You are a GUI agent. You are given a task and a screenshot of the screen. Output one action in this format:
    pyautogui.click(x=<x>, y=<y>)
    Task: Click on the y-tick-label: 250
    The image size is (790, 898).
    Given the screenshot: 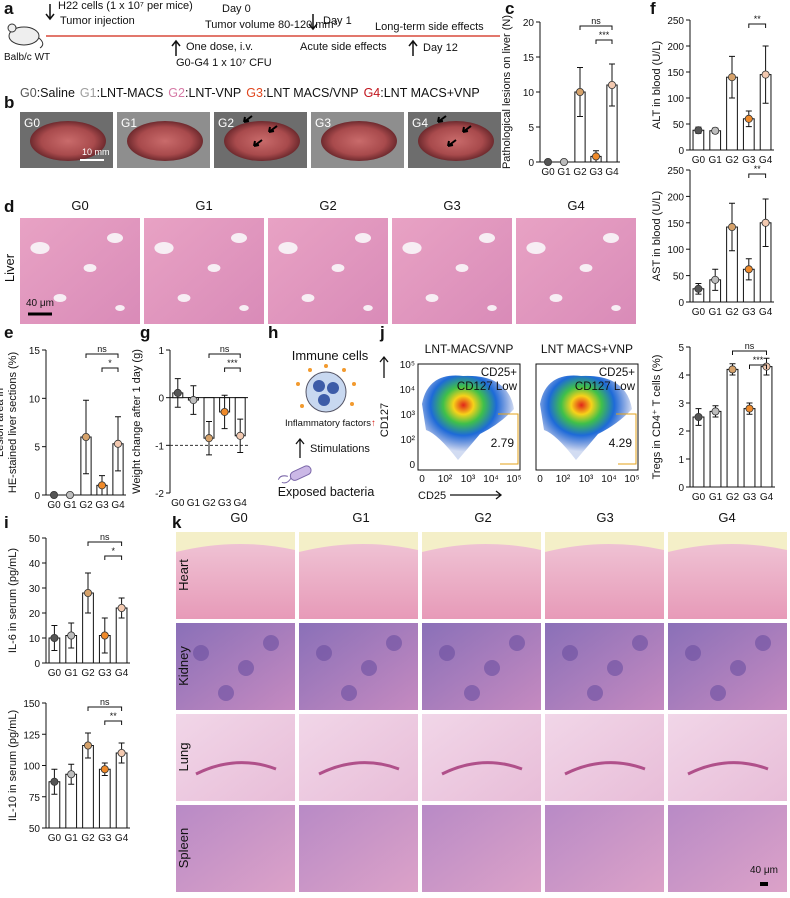 What is the action you would take?
    pyautogui.click(x=675, y=171)
    